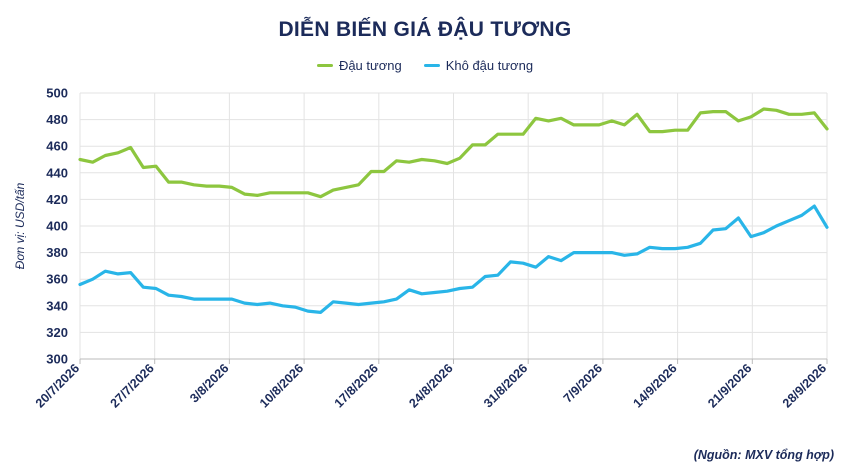 Image resolution: width=850 pixels, height=474 pixels. I want to click on x-tick-label: 31/8/2026, so click(505, 385).